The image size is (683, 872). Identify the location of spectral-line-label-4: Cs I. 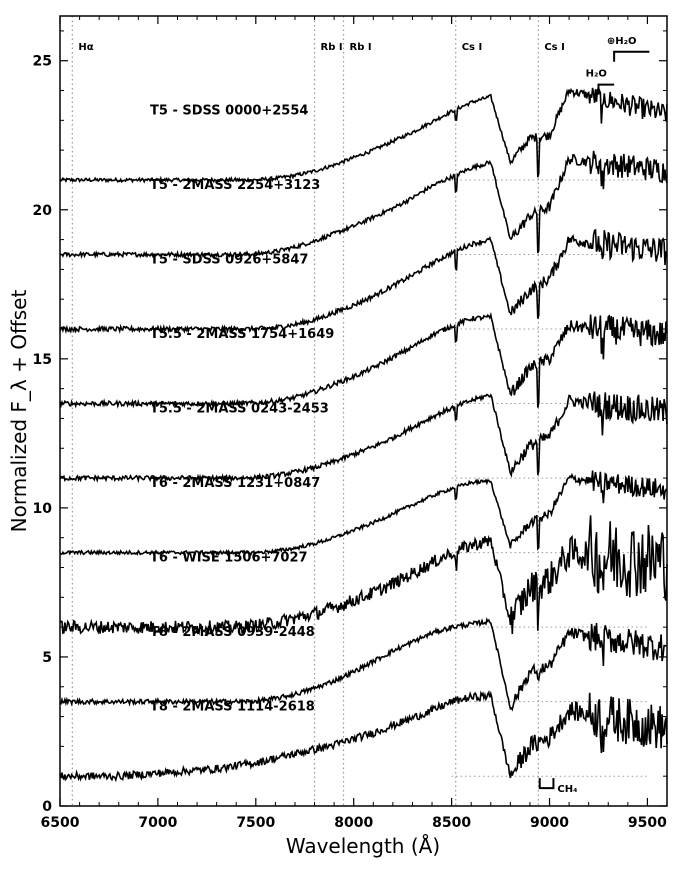
(554, 47).